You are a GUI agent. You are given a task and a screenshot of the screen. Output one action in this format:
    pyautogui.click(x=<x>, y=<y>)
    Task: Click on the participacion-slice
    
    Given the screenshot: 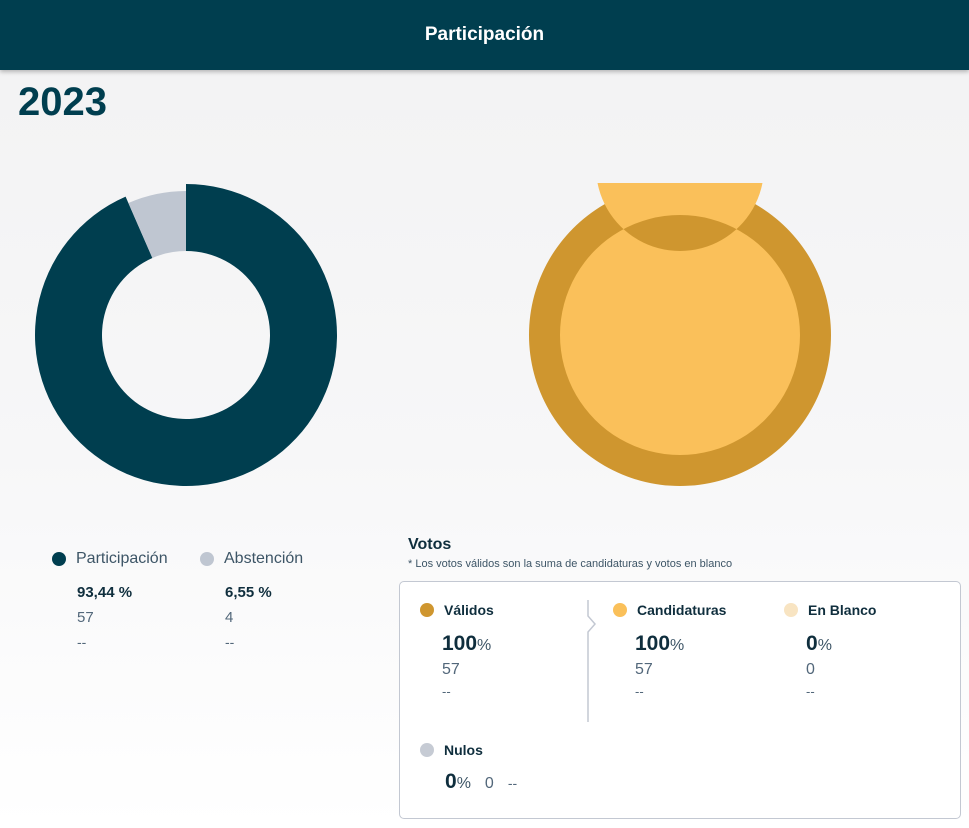 What is the action you would take?
    pyautogui.click(x=186, y=335)
    